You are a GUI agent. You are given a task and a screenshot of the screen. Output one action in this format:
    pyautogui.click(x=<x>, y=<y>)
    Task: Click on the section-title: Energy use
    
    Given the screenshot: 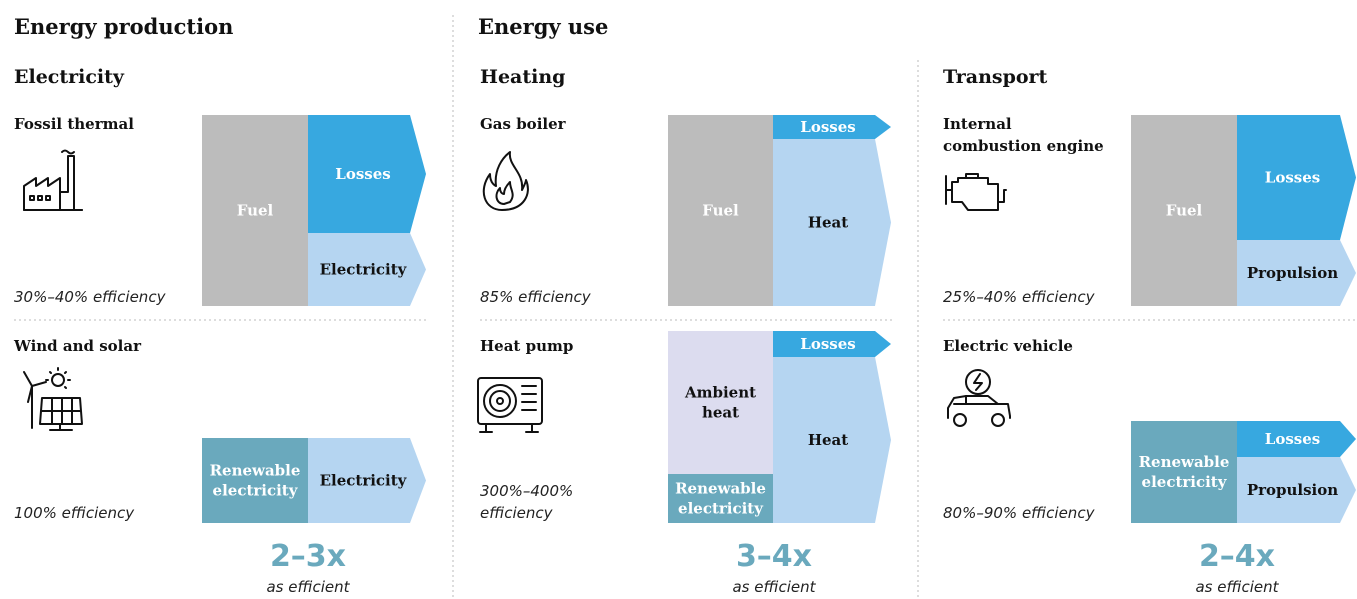 What is the action you would take?
    pyautogui.click(x=543, y=26)
    